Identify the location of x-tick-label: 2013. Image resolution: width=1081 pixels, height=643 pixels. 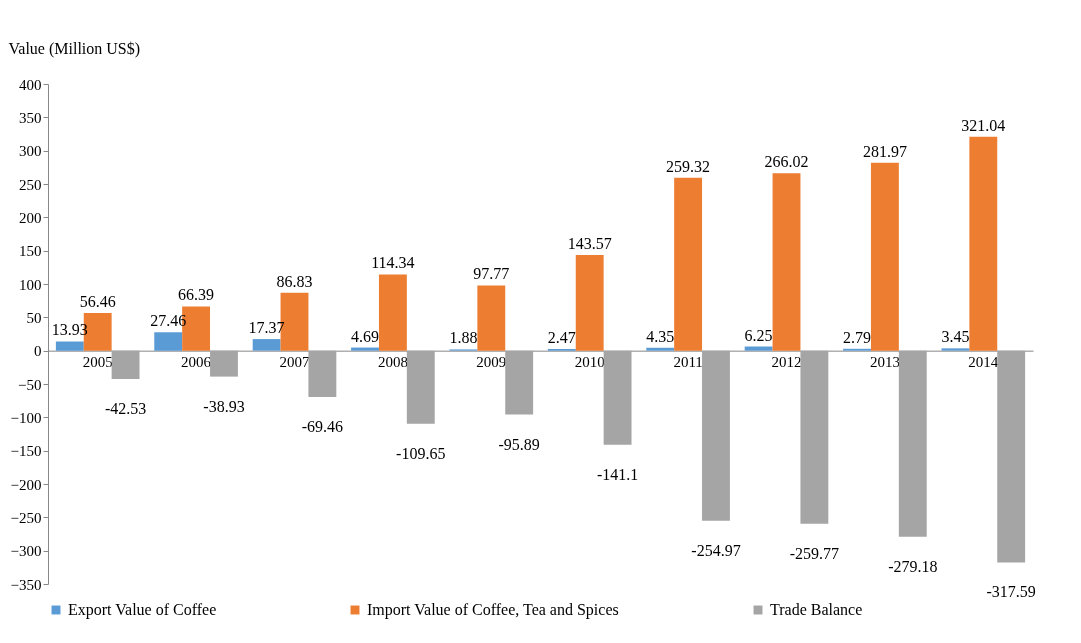
(884, 362).